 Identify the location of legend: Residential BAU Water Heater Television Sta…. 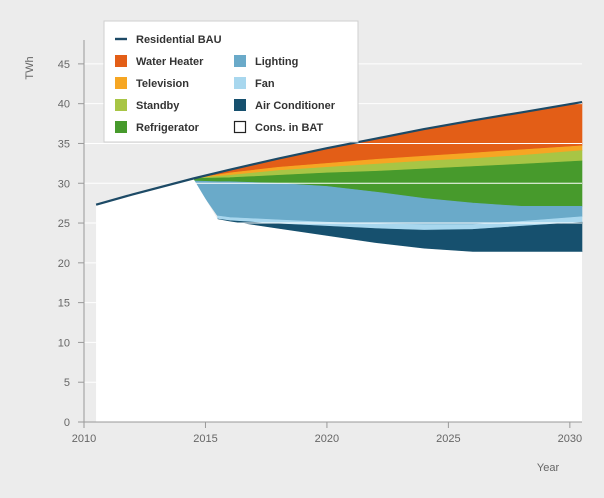
(231, 81).